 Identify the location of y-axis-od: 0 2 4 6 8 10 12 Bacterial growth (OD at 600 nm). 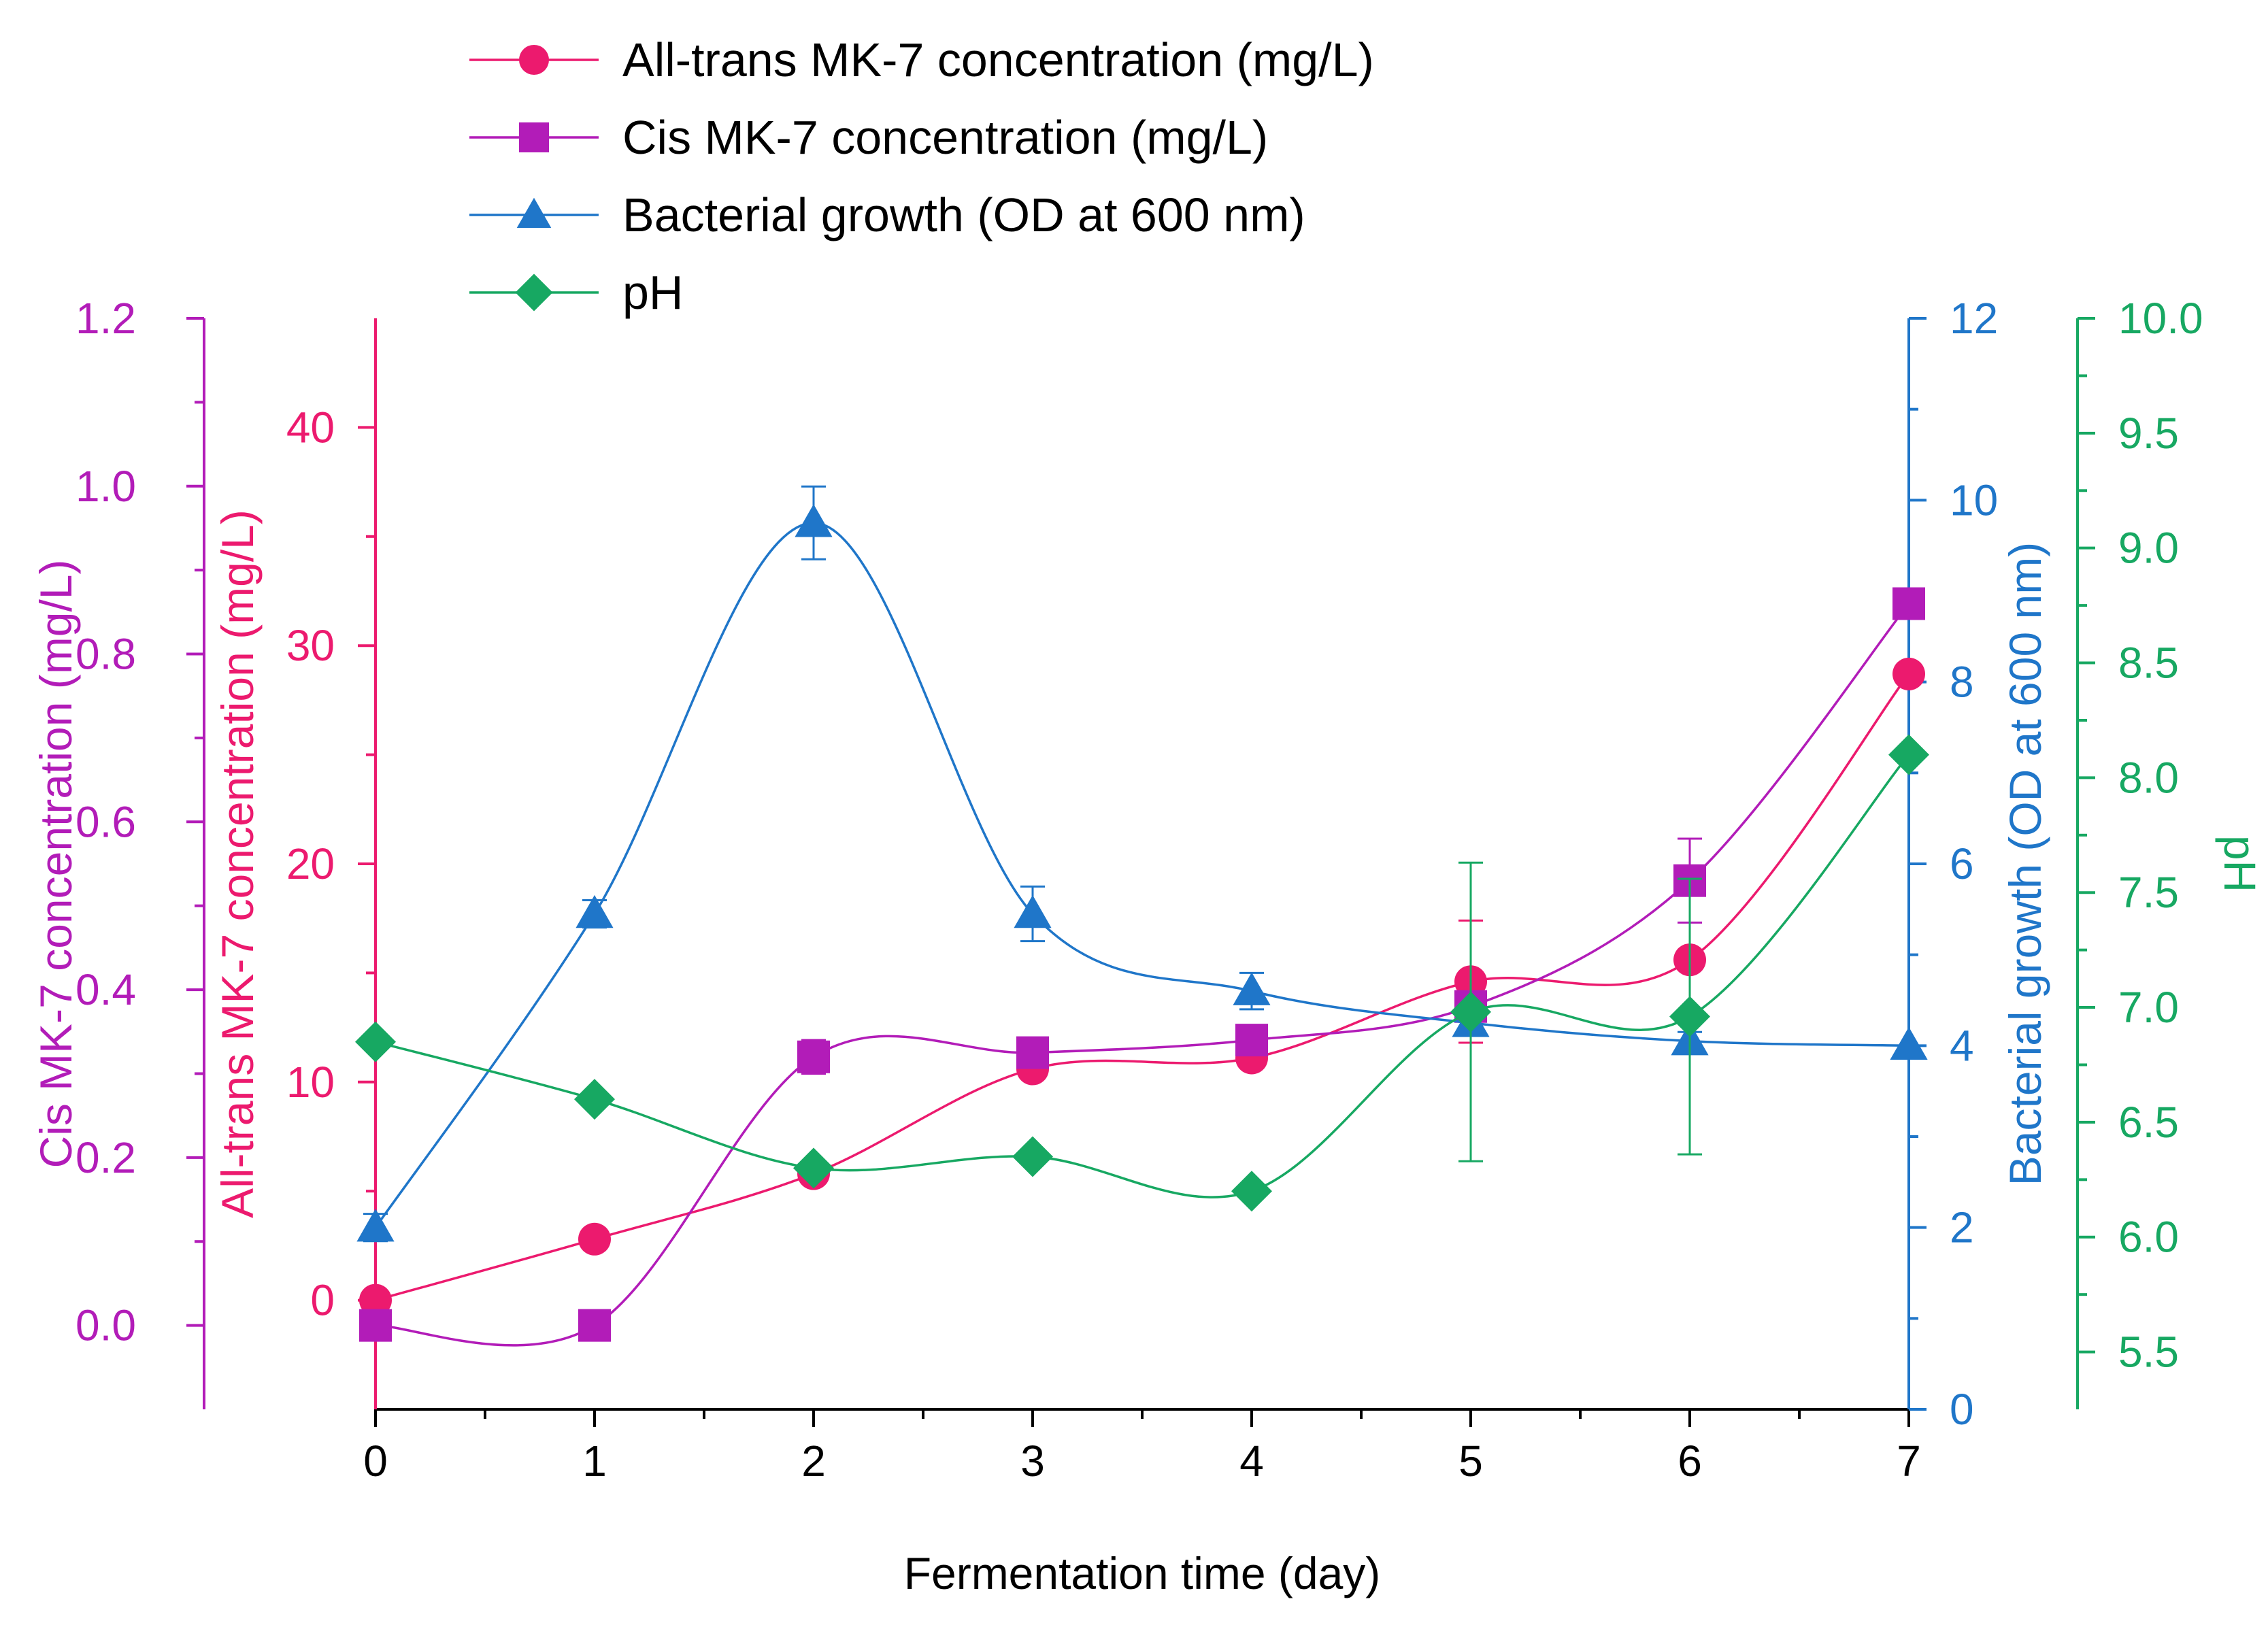
(1979, 864).